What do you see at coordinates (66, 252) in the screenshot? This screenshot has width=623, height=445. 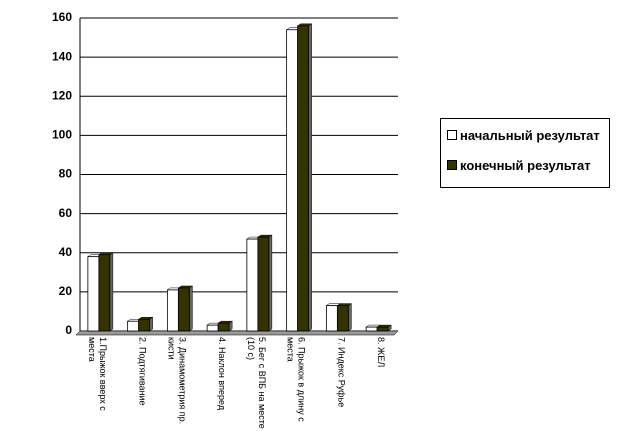 I see `y-tick-label: 40` at bounding box center [66, 252].